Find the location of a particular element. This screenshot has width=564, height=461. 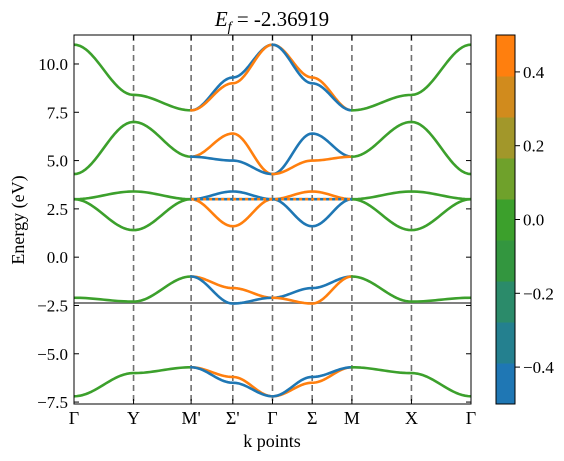

x-tick-label: M' is located at coordinates (190, 418).